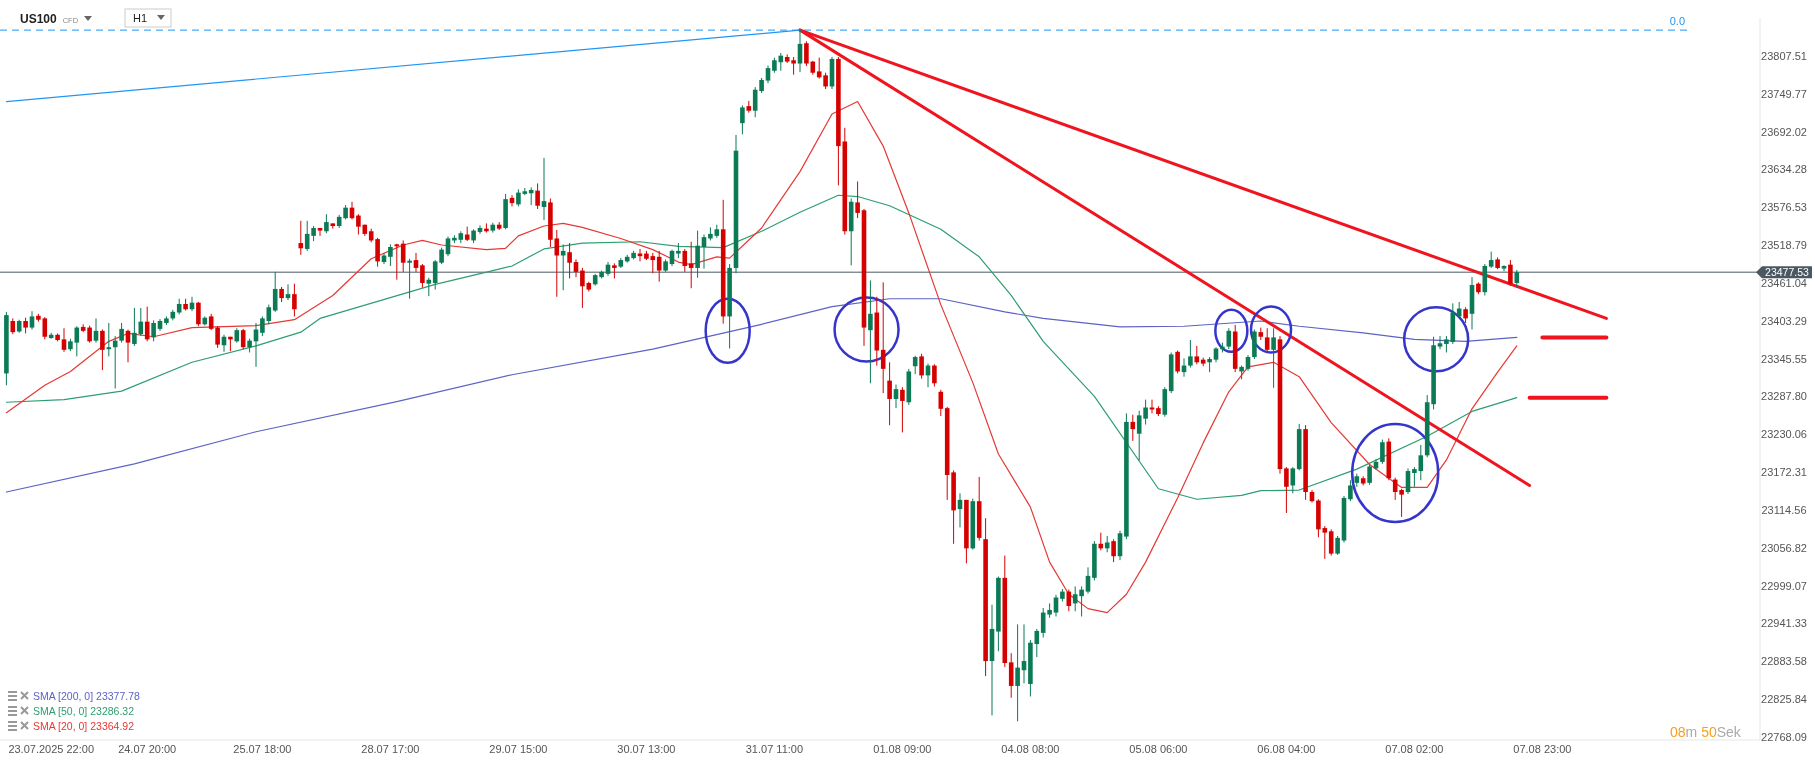 The width and height of the screenshot is (1815, 761). I want to click on annotation: H1, so click(140, 18).